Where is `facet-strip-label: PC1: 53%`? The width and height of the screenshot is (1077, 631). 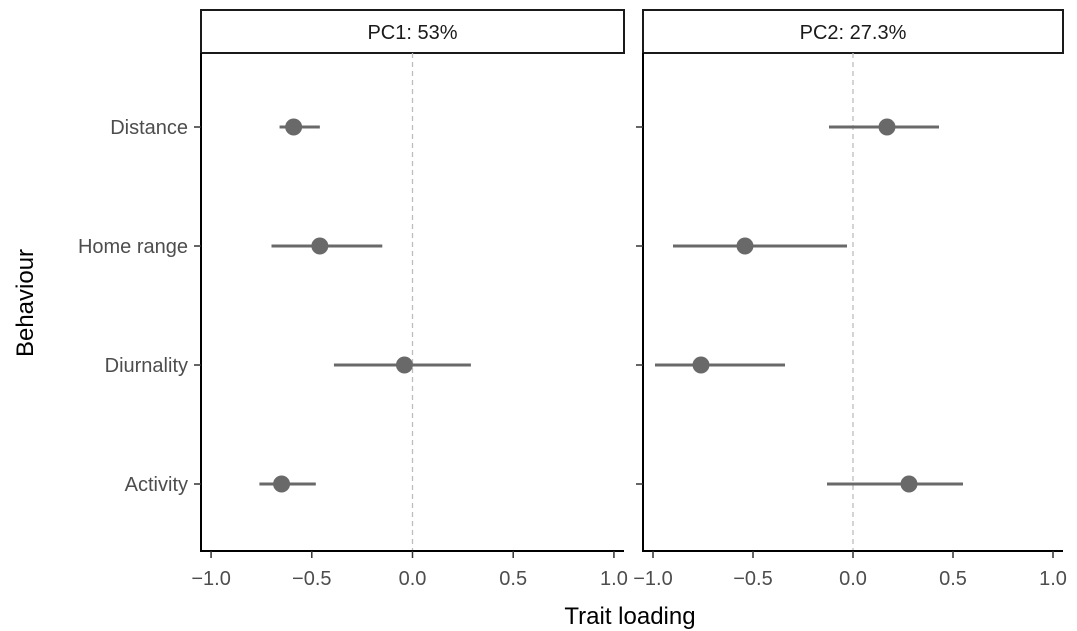 facet-strip-label: PC1: 53% is located at coordinates (412, 33).